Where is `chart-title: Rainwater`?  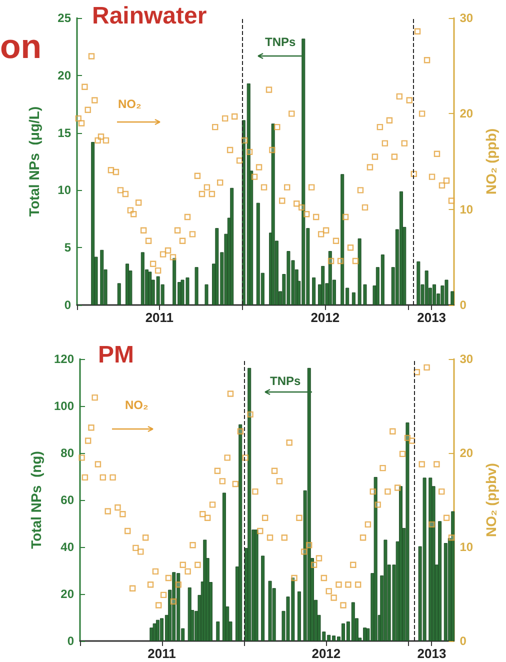
chart-title: Rainwater is located at coordinates (149, 16).